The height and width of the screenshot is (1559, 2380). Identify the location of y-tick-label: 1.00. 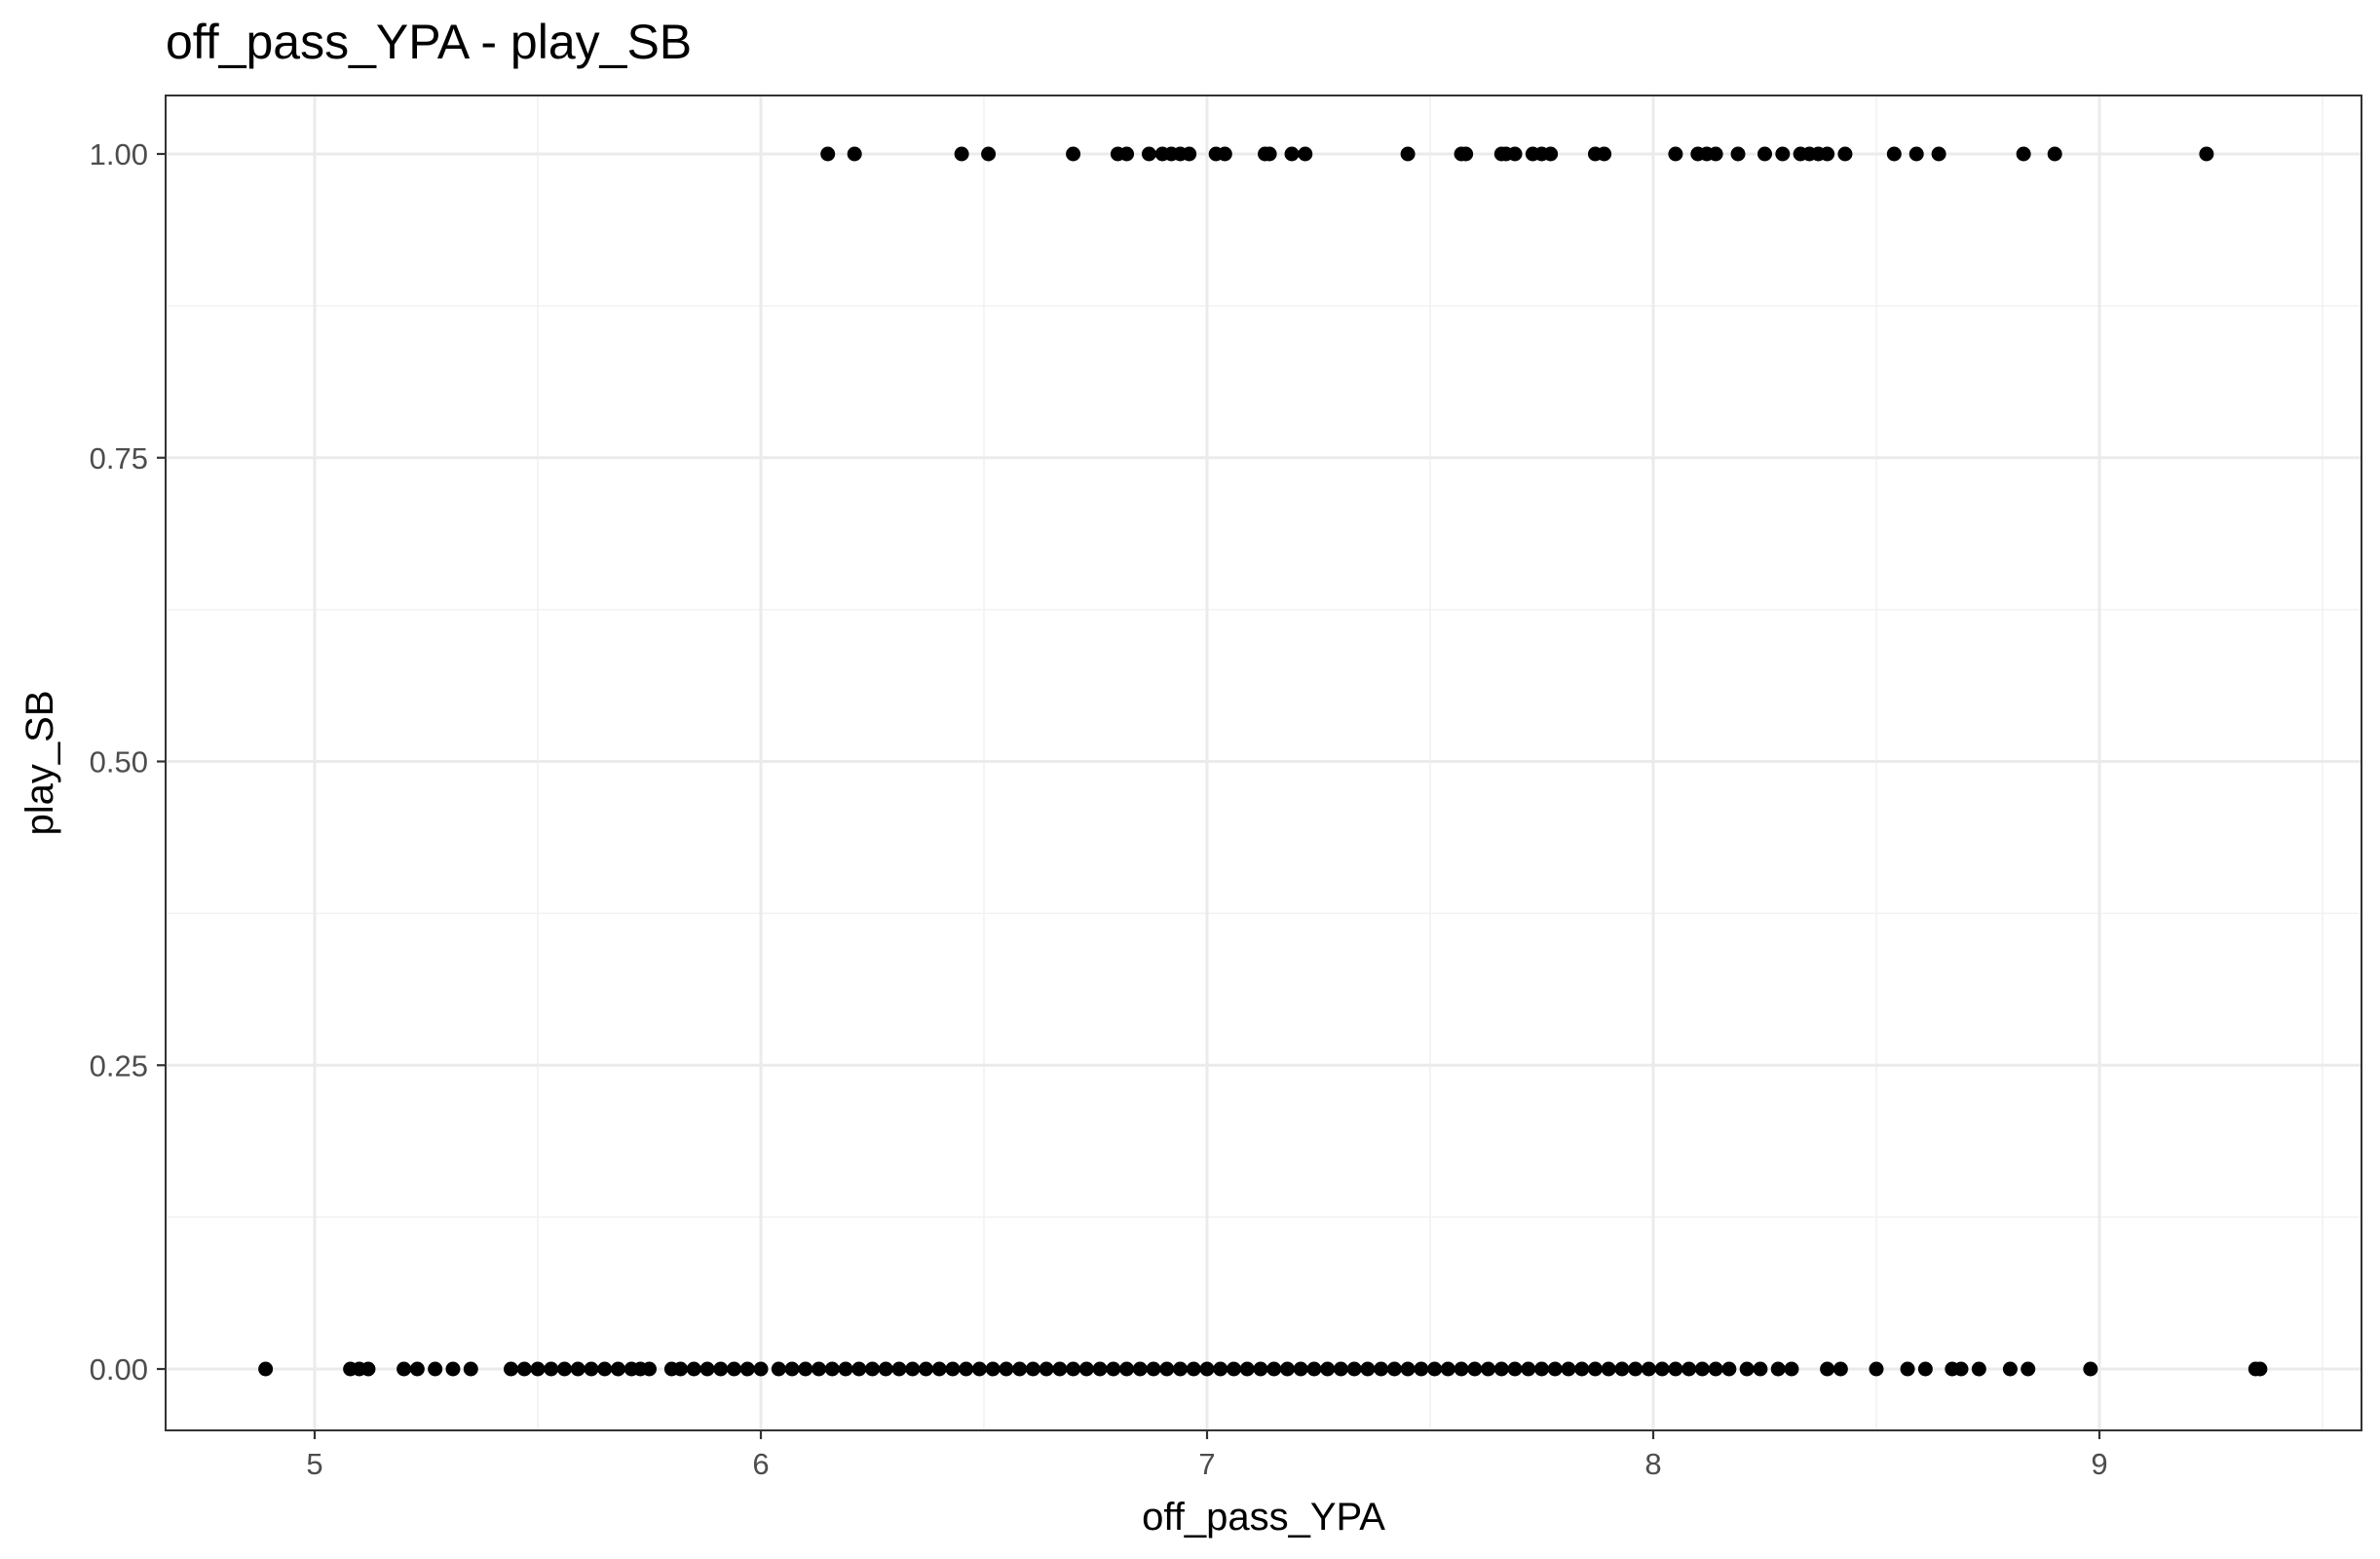
(119, 154).